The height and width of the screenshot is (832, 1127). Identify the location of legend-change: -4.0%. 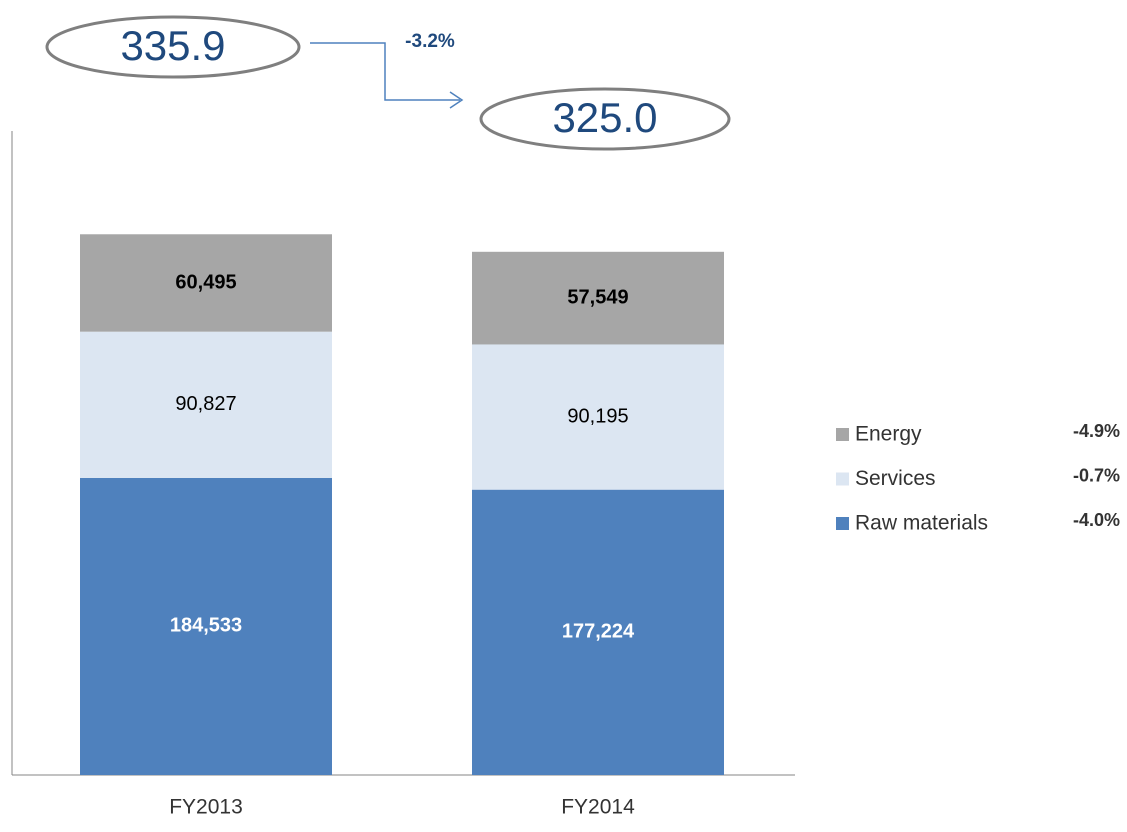
(1096, 520).